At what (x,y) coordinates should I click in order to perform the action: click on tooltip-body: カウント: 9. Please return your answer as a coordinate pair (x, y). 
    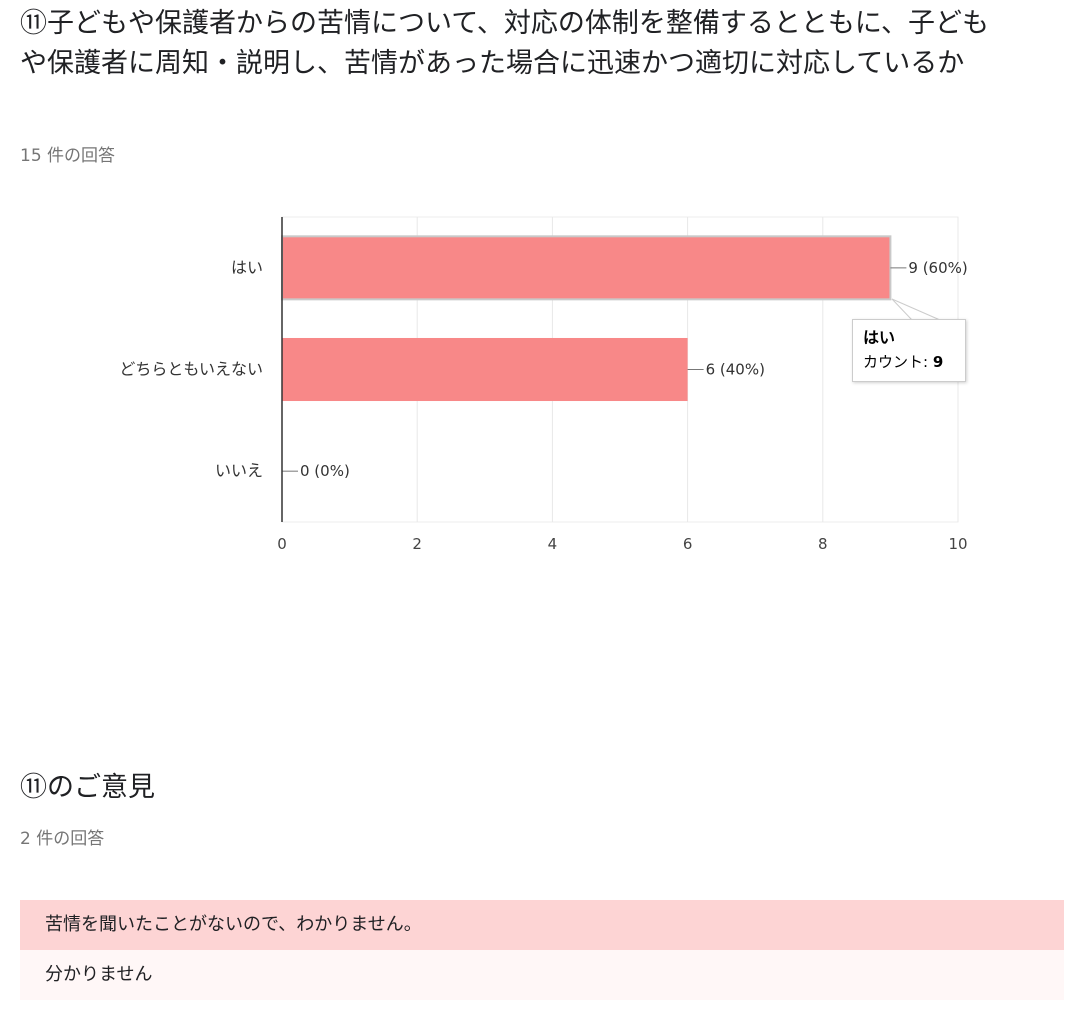
    Looking at the image, I should click on (909, 362).